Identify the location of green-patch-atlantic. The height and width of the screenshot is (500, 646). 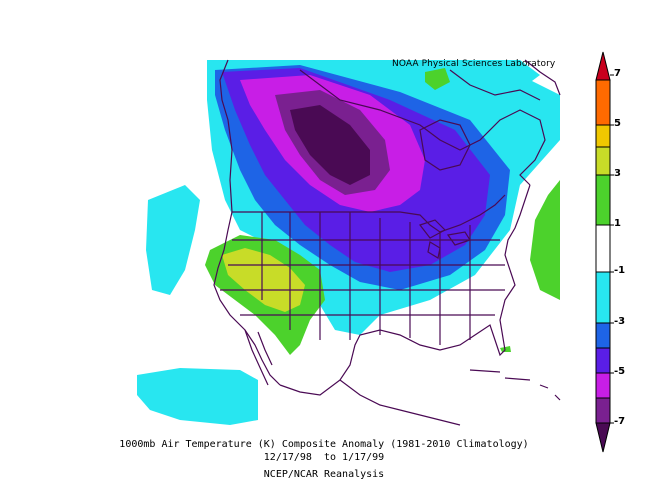
(545, 240).